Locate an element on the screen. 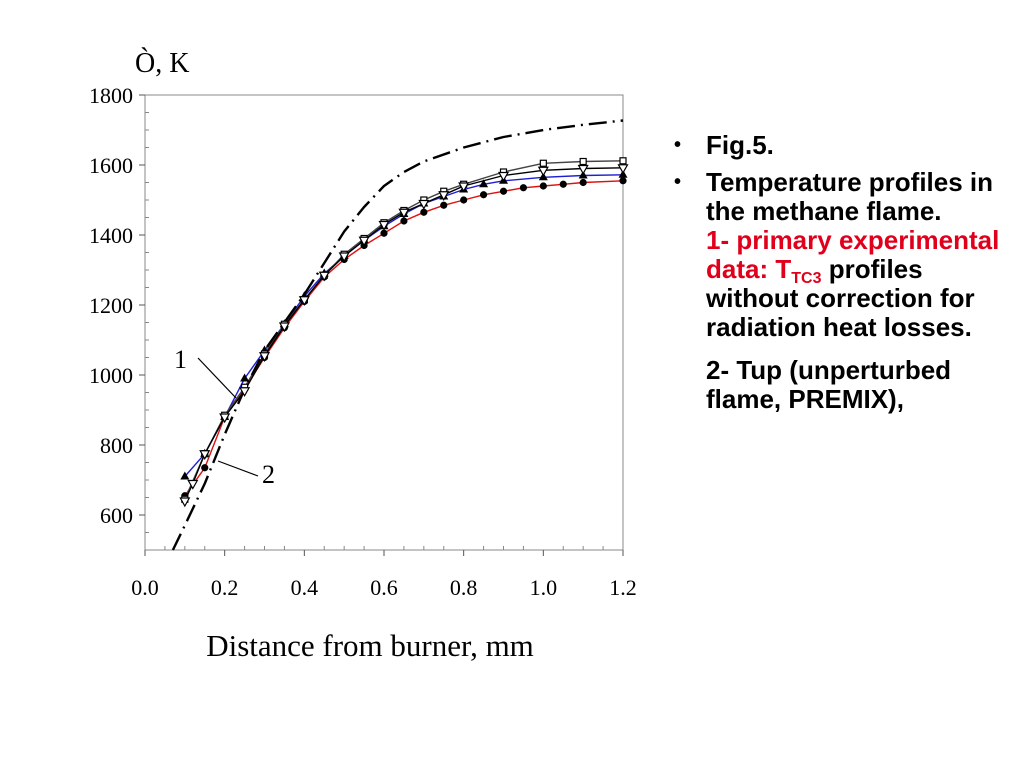 The height and width of the screenshot is (768, 1024). y-tick-label: 600 is located at coordinates (116, 515).